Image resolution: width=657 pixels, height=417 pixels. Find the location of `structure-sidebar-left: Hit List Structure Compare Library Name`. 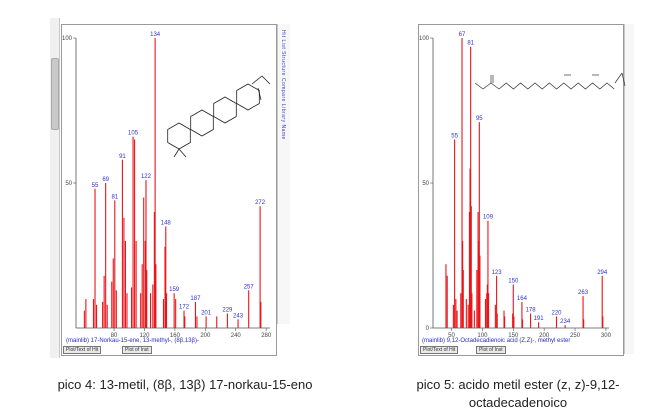

structure-sidebar-left: Hit List Structure Compare Library Name is located at coordinates (283, 174).